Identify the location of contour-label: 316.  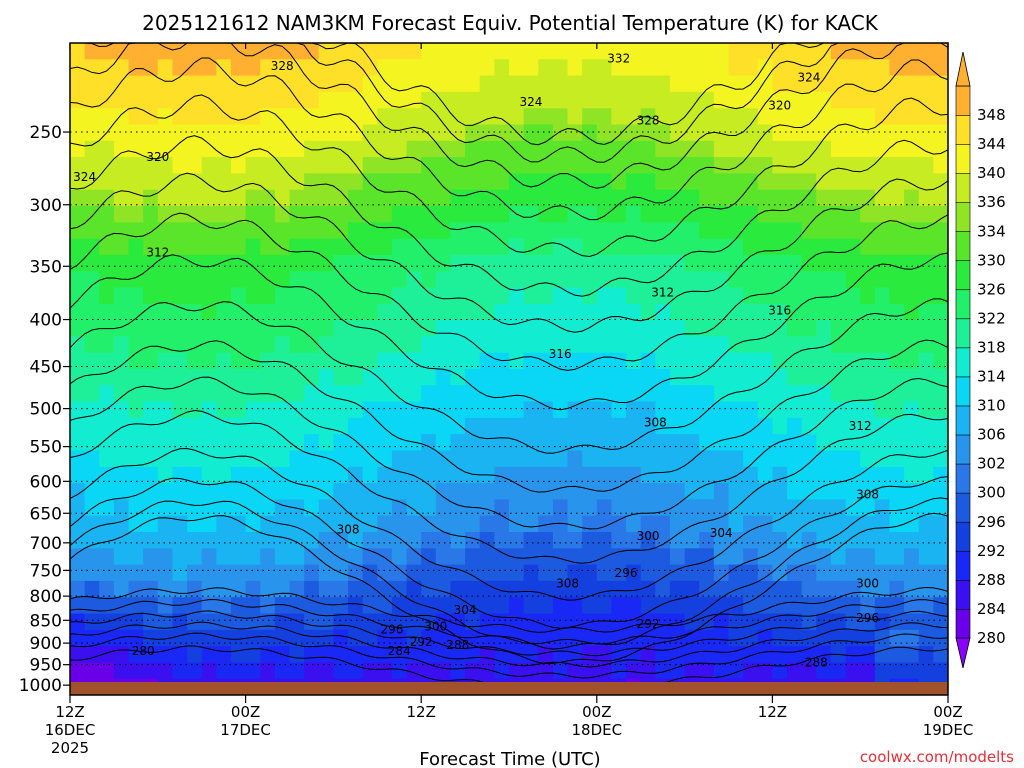
(560, 354).